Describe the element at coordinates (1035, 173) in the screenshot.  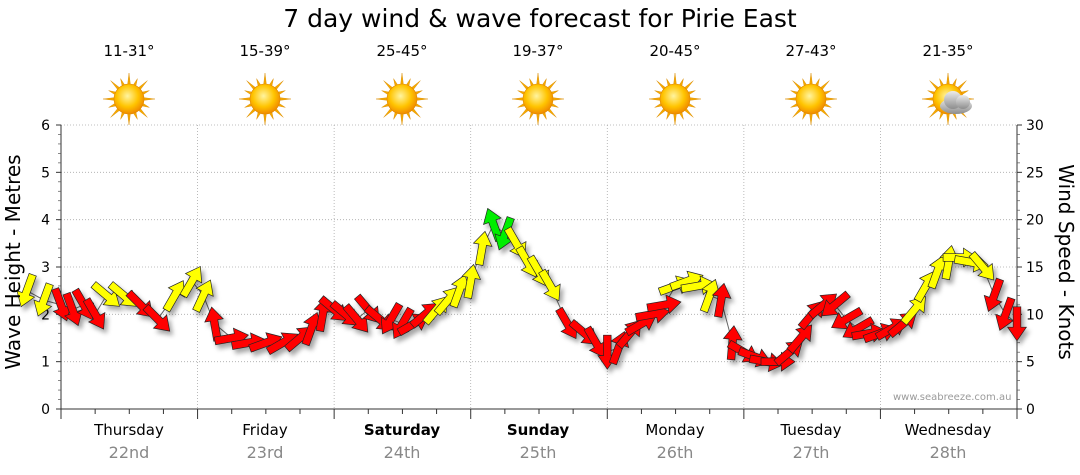
I see `y-tick-label-right: 25` at that location.